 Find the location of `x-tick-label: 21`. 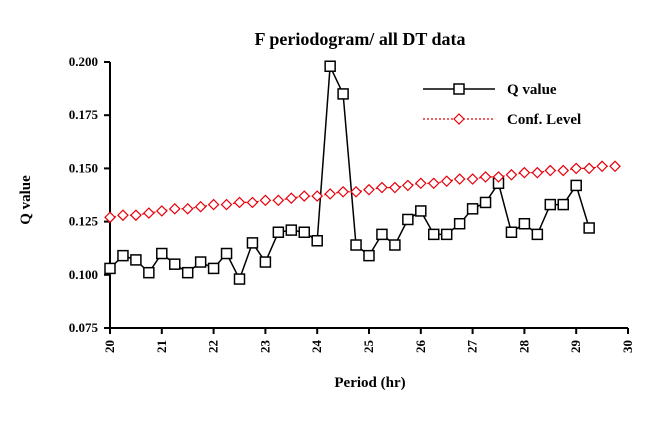

x-tick-label: 21 is located at coordinates (161, 346).